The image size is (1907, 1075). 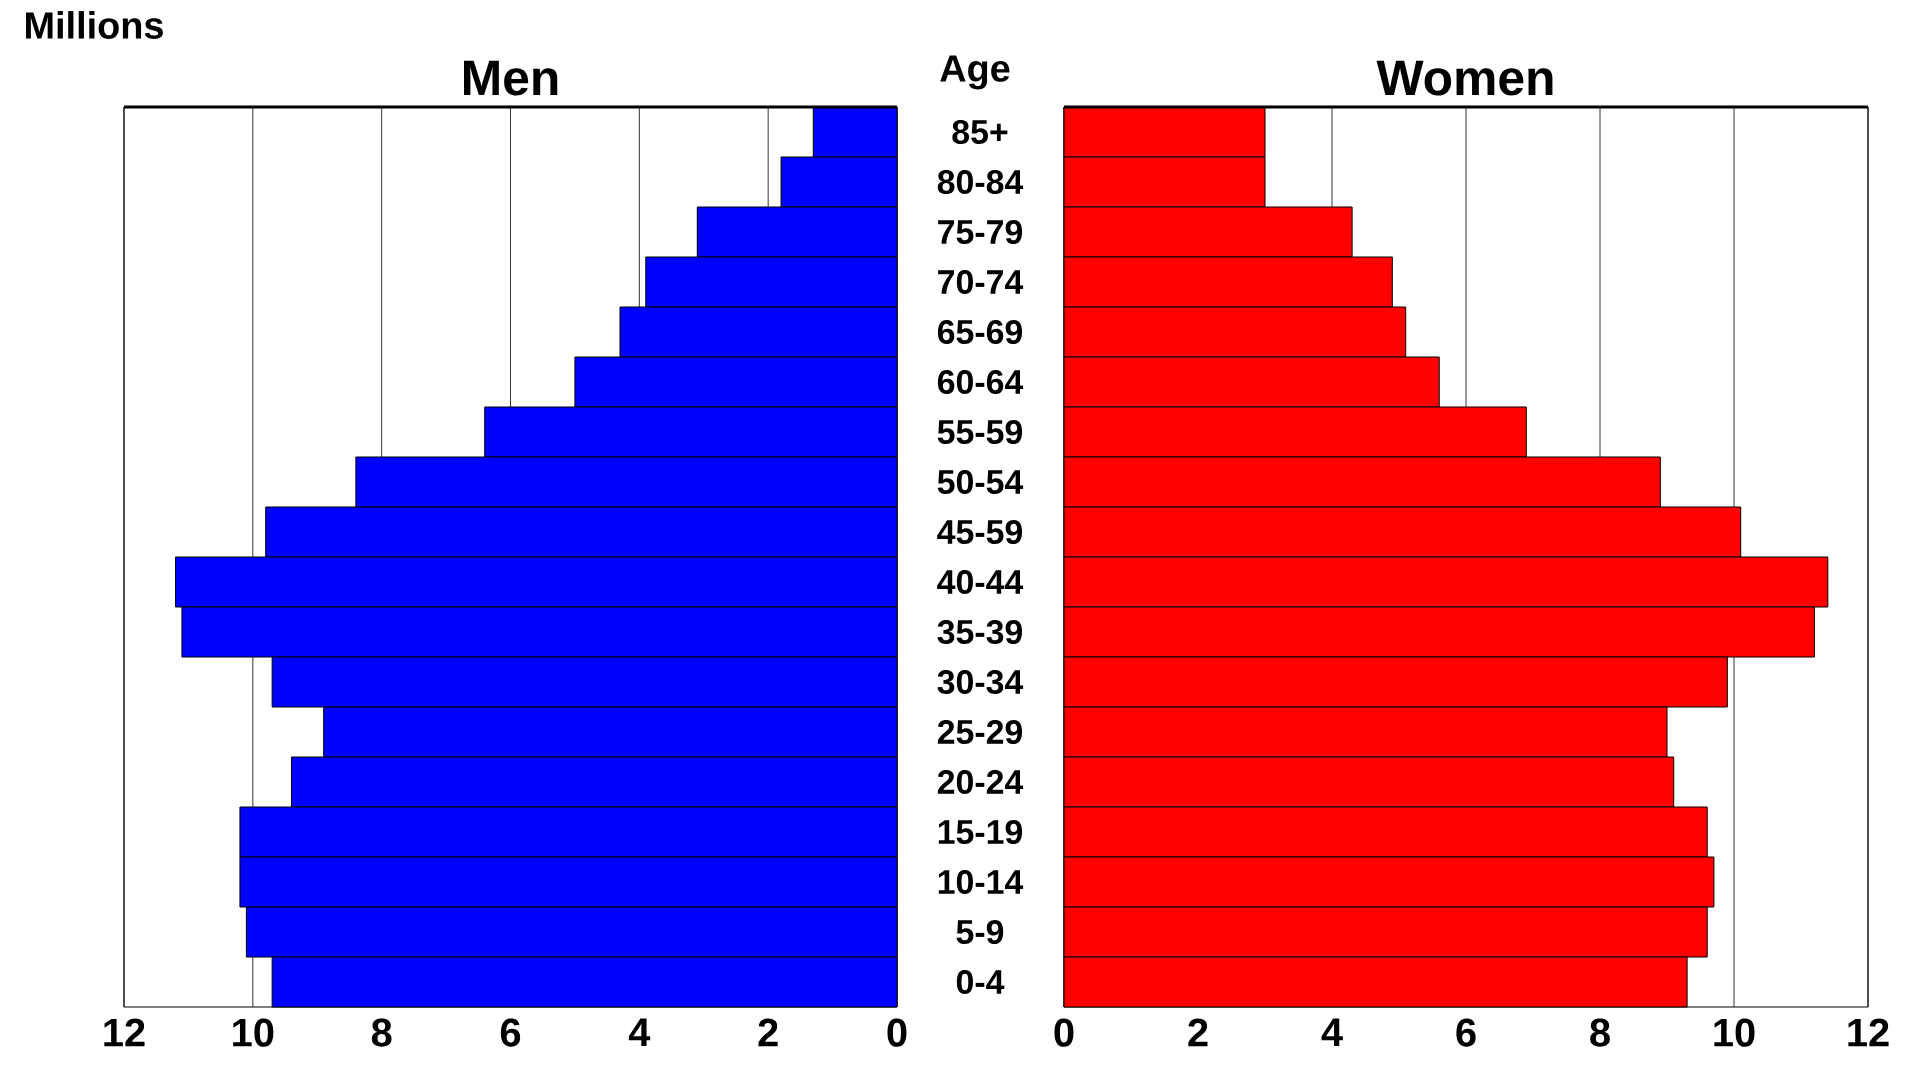 What do you see at coordinates (981, 282) in the screenshot?
I see `y-tick-label: 70-74` at bounding box center [981, 282].